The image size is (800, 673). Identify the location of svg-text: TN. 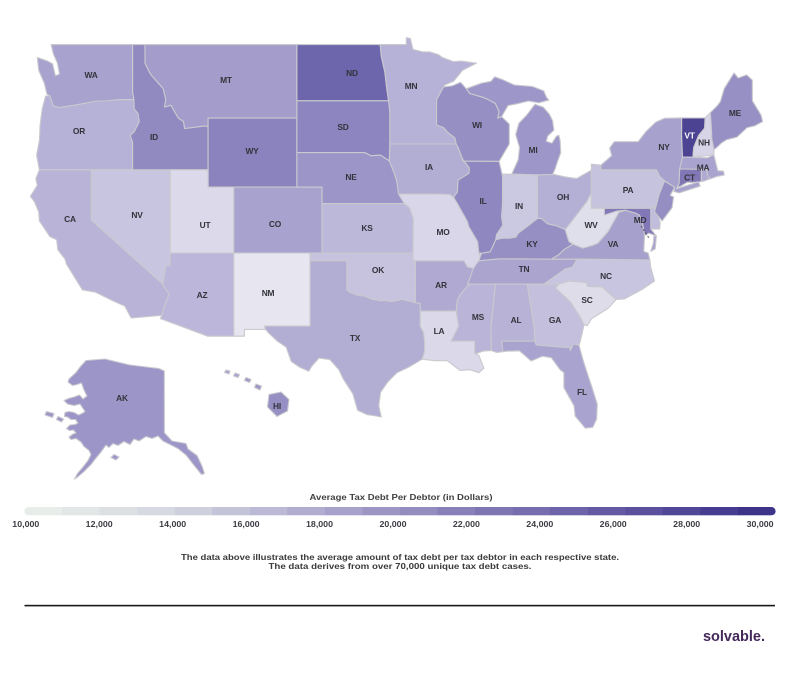
(524, 269).